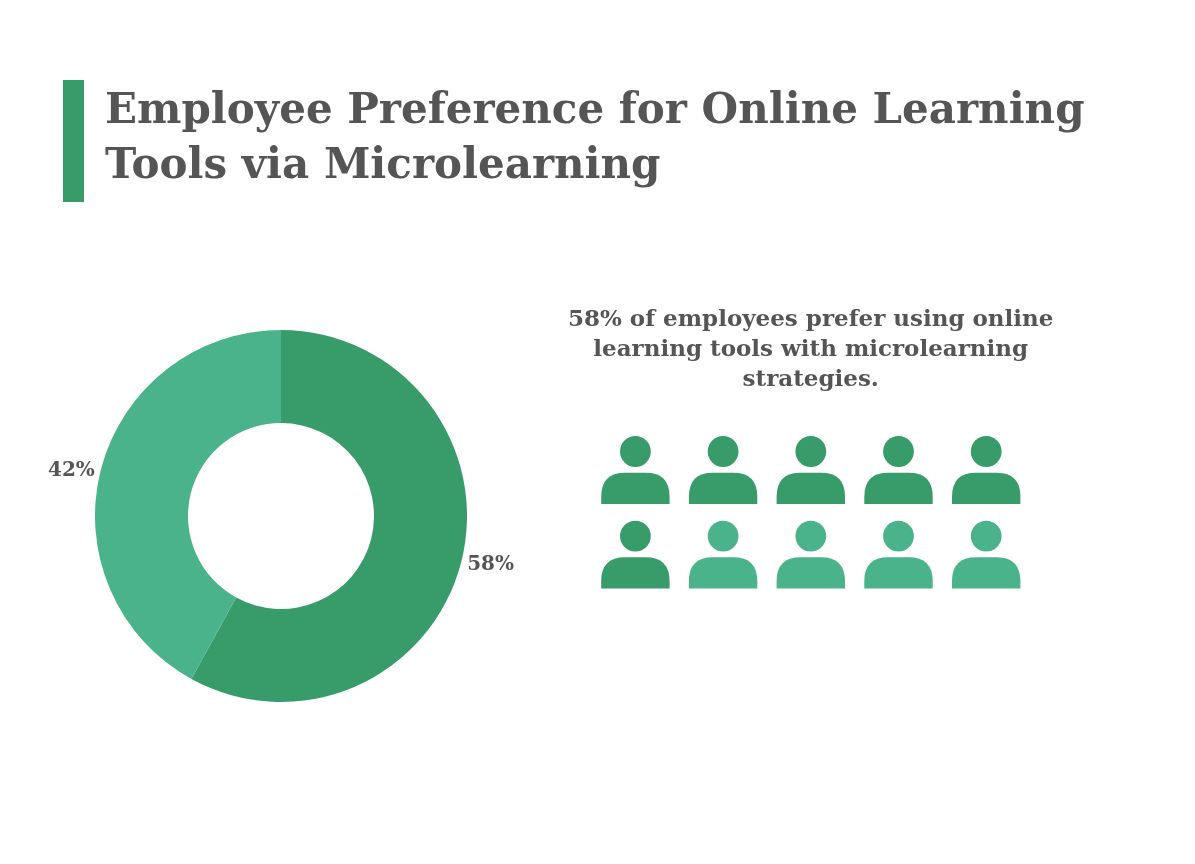 This screenshot has height=864, width=1195. I want to click on data-label: 42%, so click(71, 469).